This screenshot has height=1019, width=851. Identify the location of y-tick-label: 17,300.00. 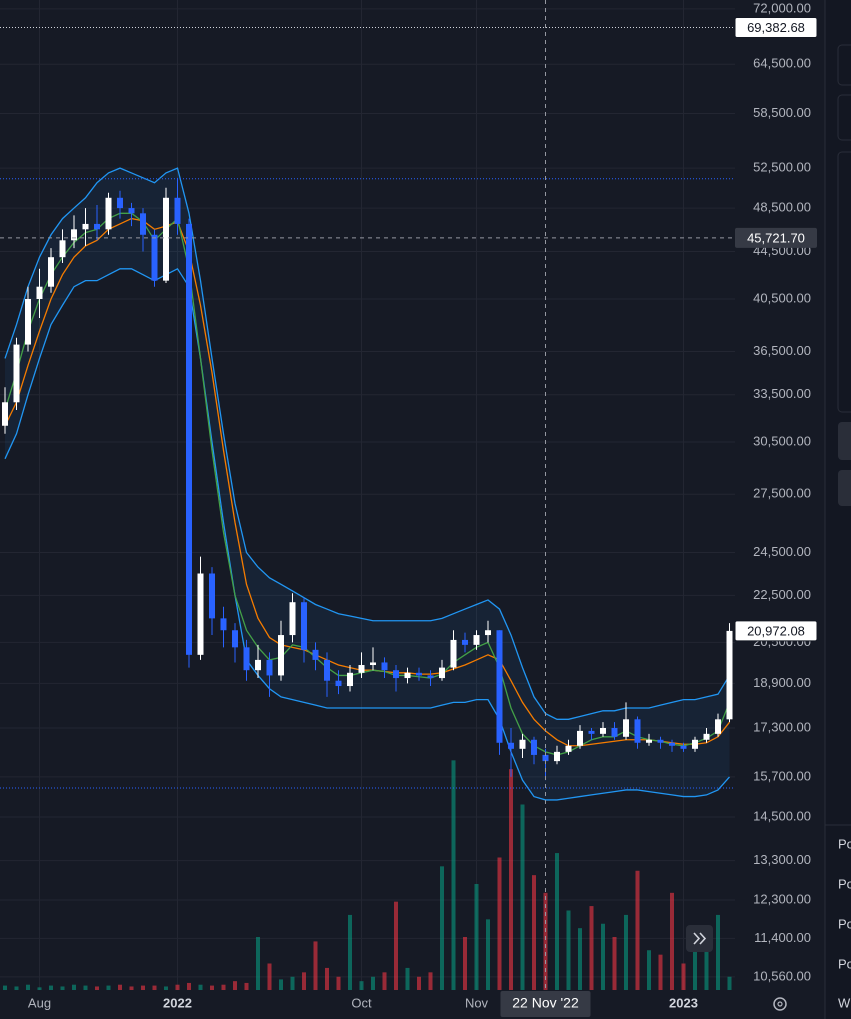
(782, 726).